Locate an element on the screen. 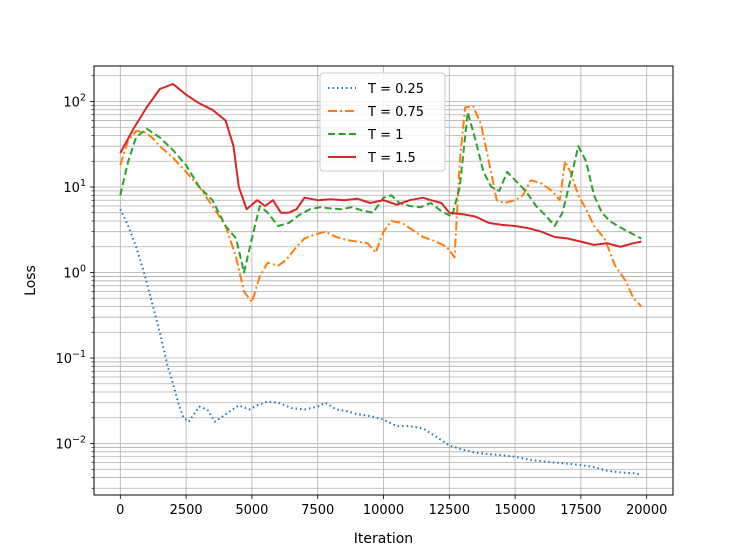 This screenshot has height=559, width=747. x-tick-label: 0 is located at coordinates (120, 510).